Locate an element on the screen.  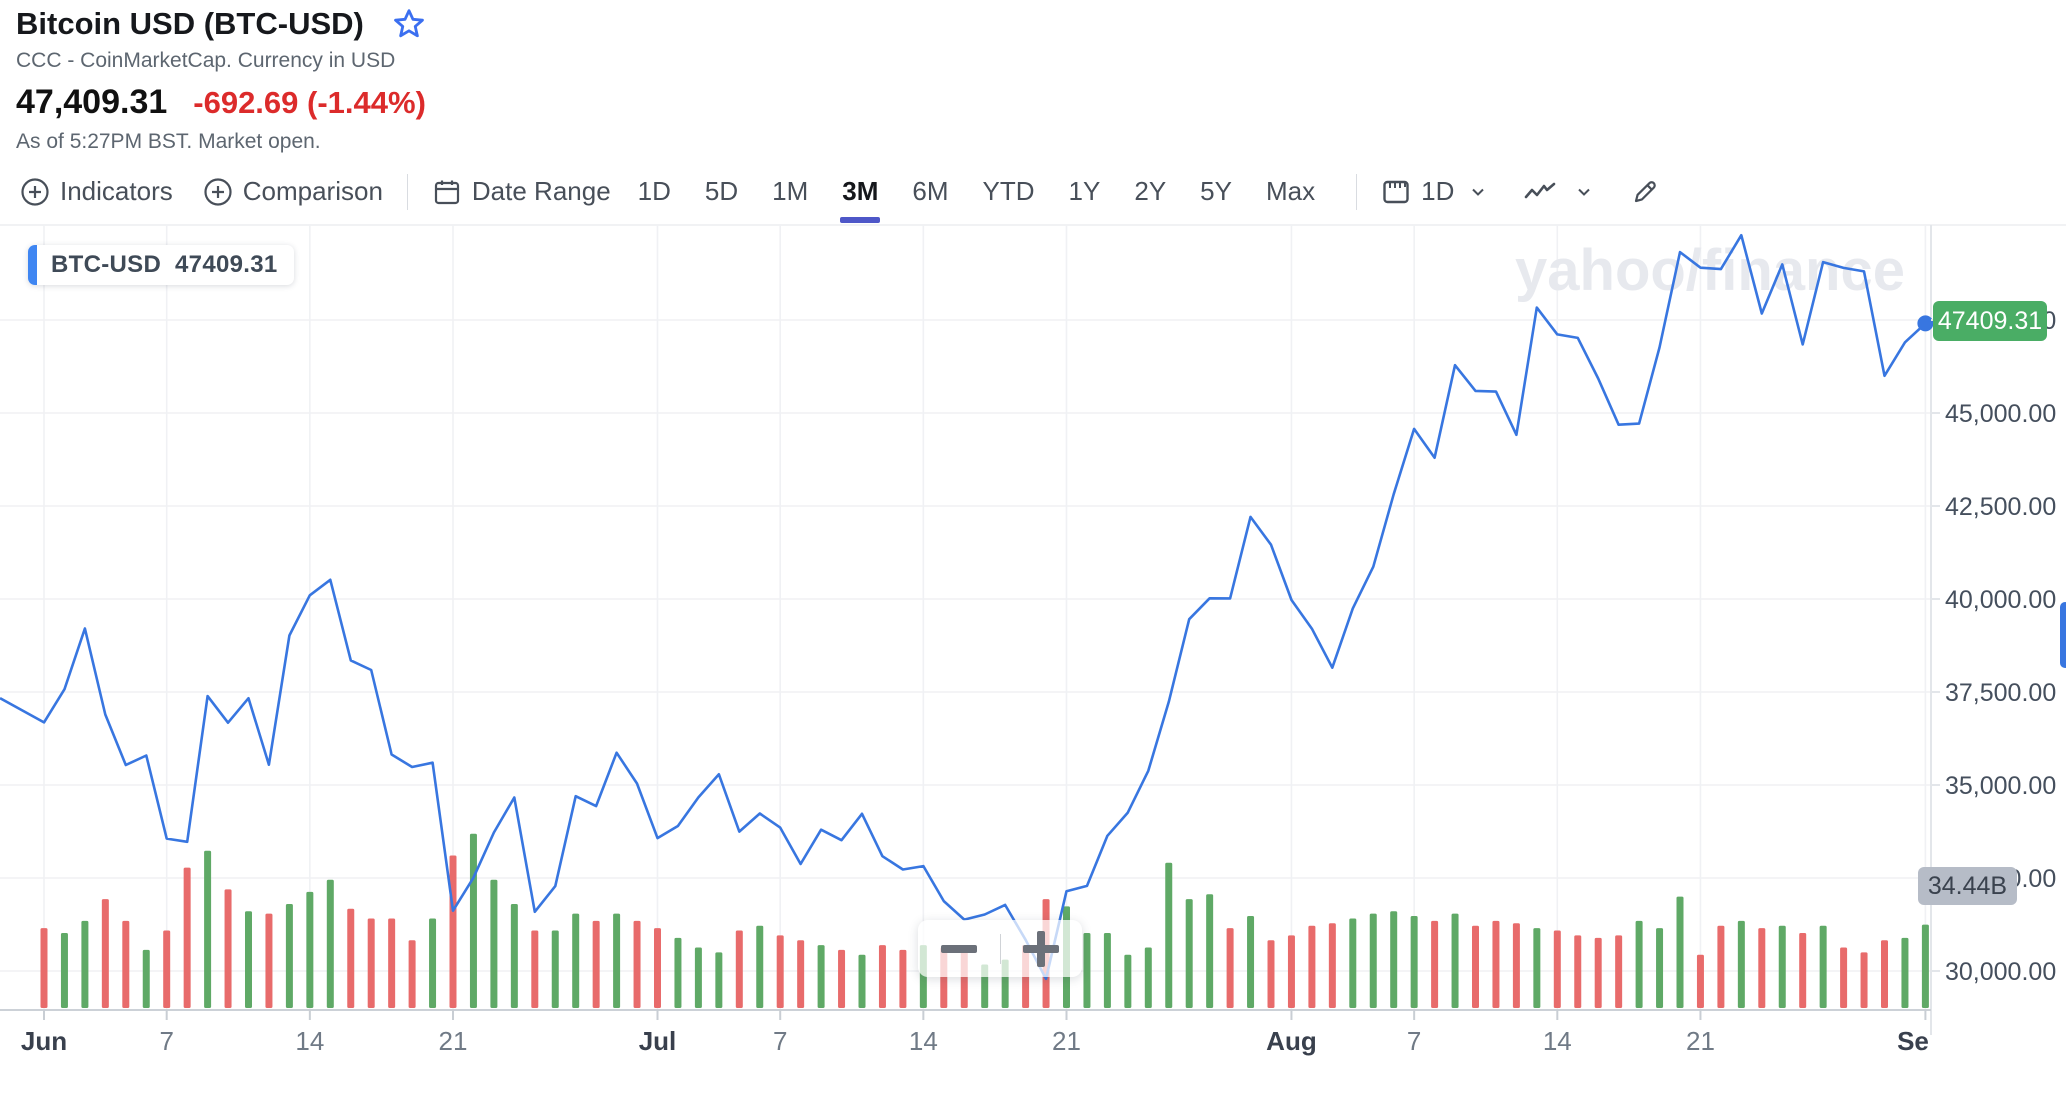
range-button-5d: 5D is located at coordinates (721, 191).